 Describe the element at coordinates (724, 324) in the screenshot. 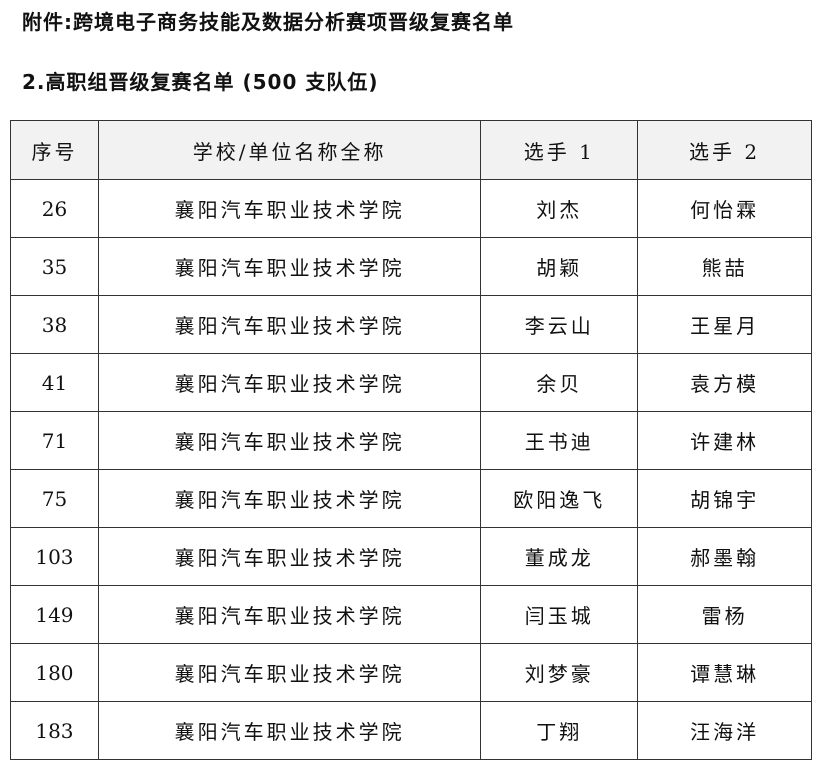

I see `player-2: 王星月` at that location.